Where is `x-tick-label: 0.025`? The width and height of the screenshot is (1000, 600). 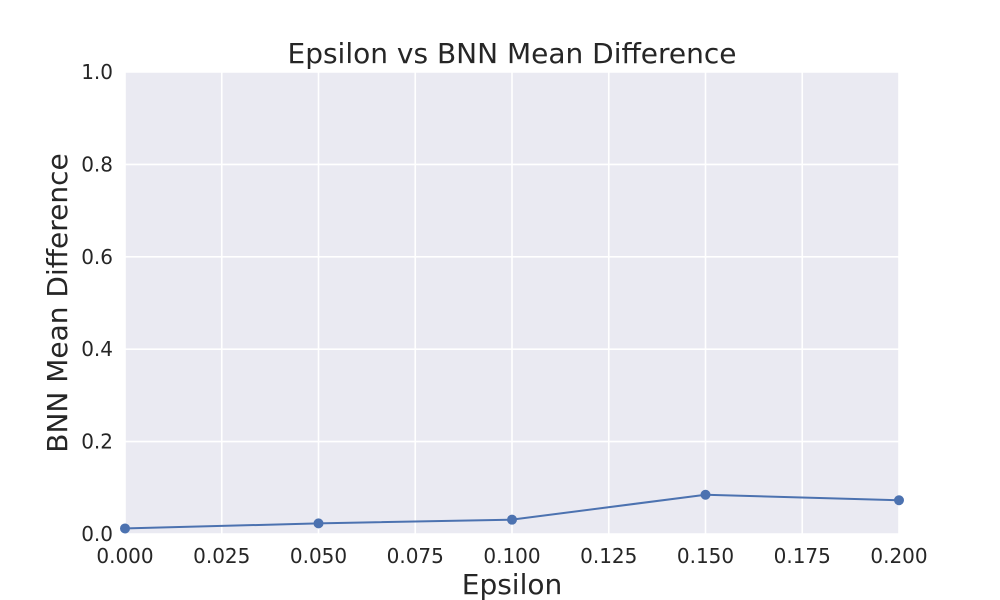 x-tick-label: 0.025 is located at coordinates (221, 556).